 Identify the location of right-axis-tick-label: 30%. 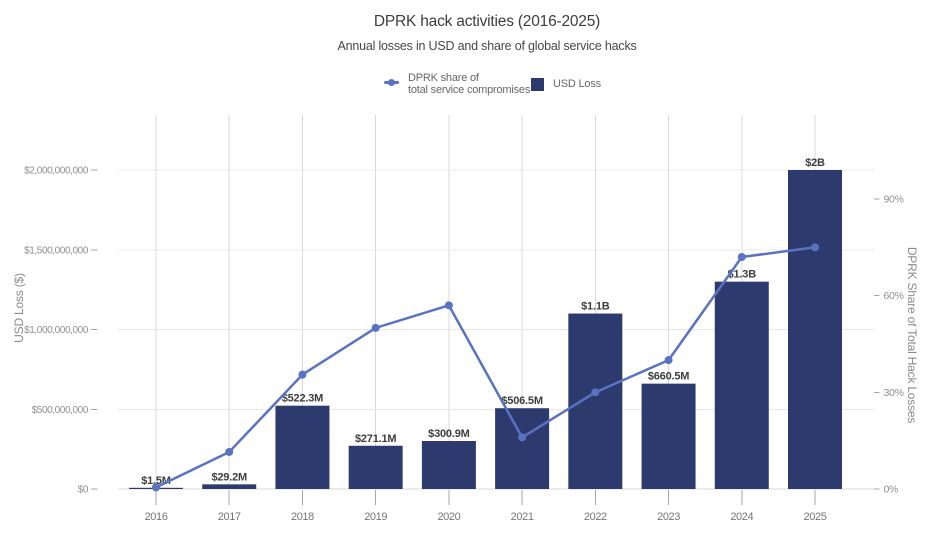
(894, 393).